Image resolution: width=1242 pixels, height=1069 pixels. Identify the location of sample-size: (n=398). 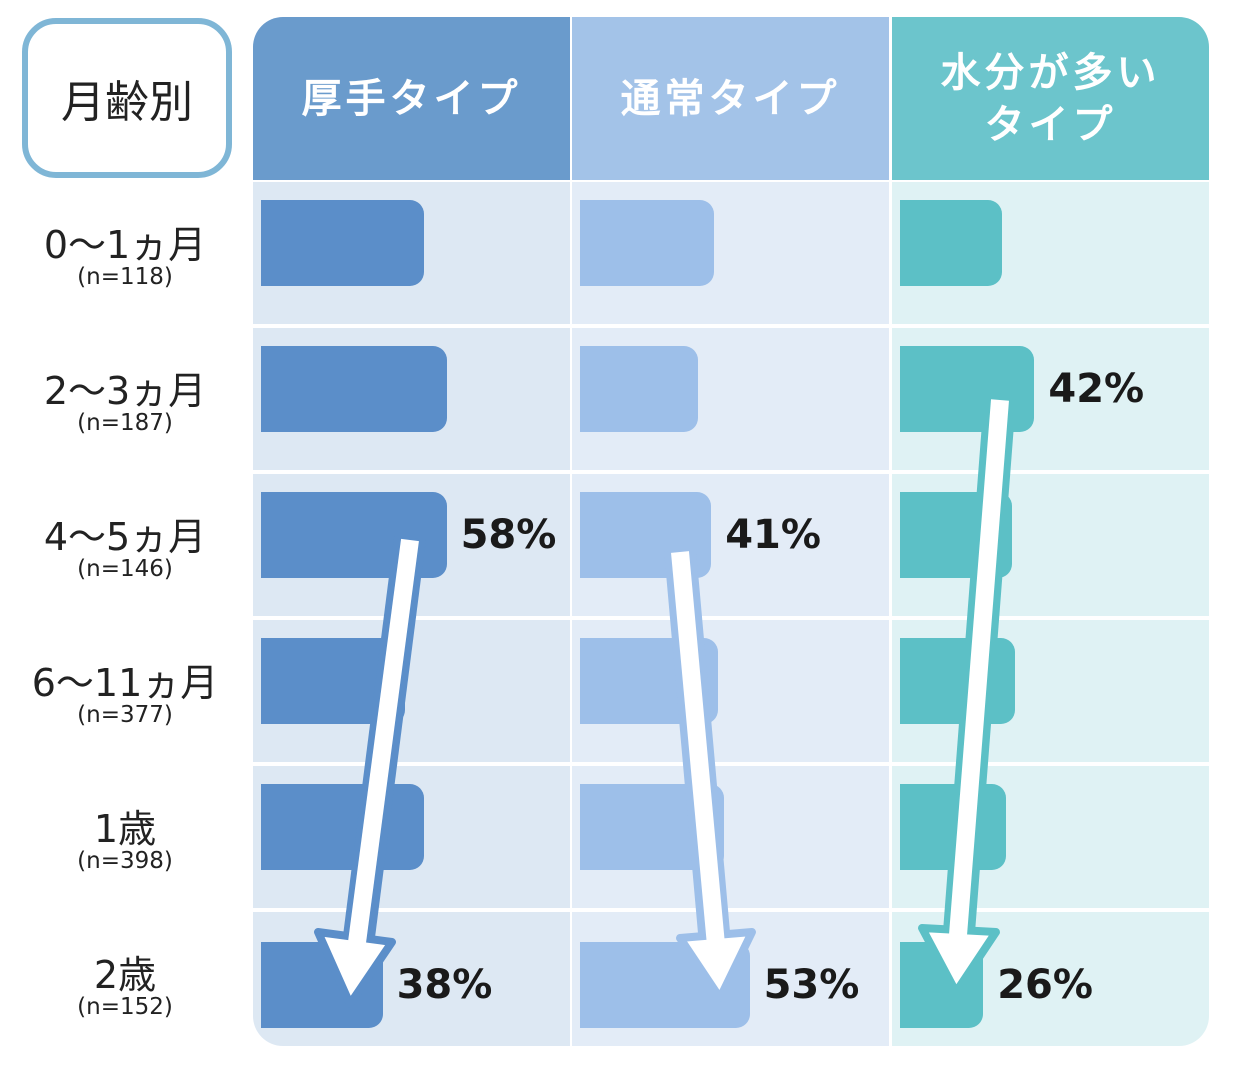
(125, 861).